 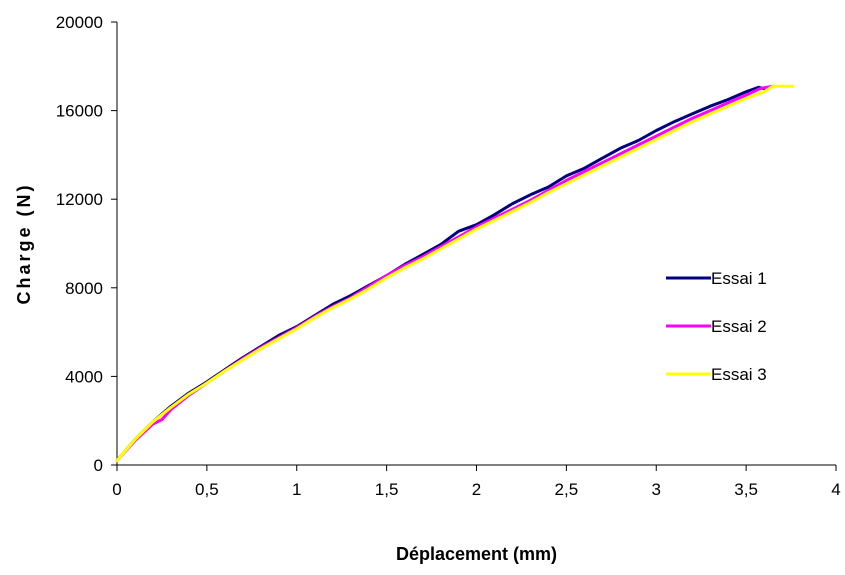 What do you see at coordinates (86, 244) in the screenshot?
I see `y-axis-ticks: 0 4000 8000 12000 16000 20000` at bounding box center [86, 244].